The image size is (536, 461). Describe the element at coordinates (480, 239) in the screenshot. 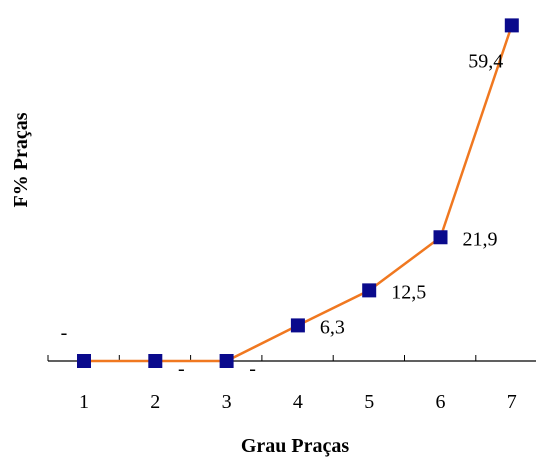

I see `data-label: 21,9` at that location.